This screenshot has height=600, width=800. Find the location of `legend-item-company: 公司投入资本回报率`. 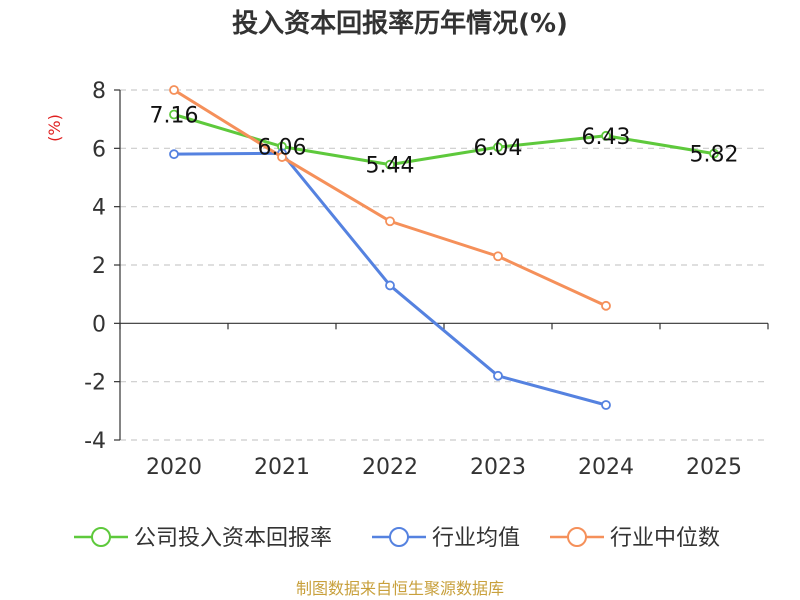

legend-item-company: 公司投入资本回报率 is located at coordinates (203, 538).